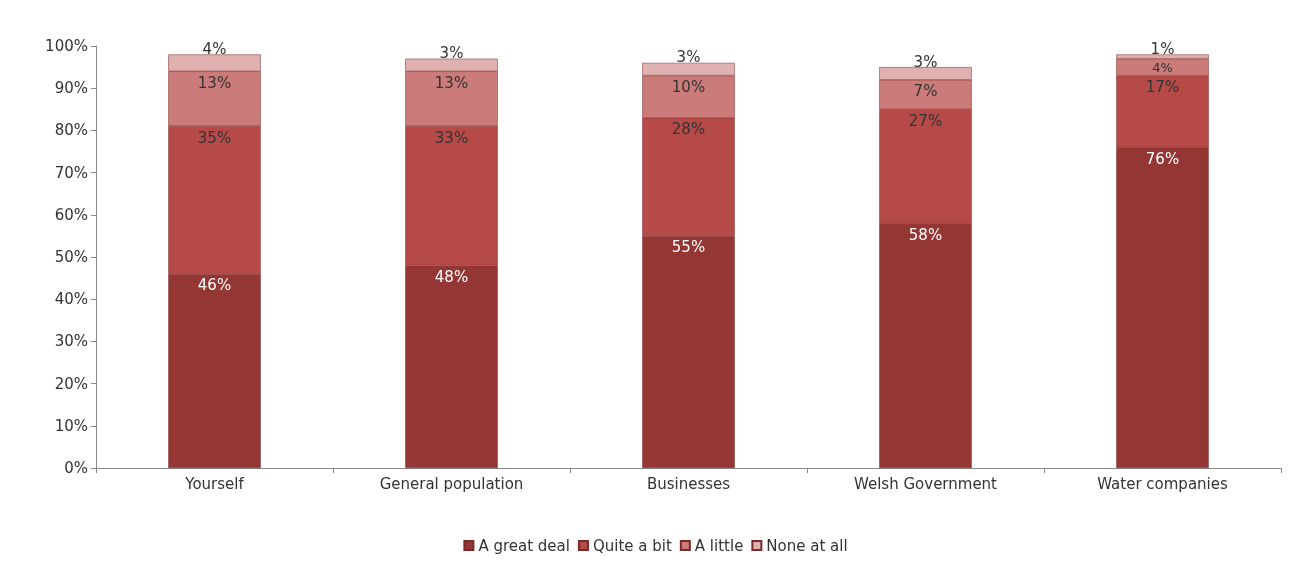 Image resolution: width=1311 pixels, height=574 pixels. I want to click on x-tick-label: General population, so click(451, 483).